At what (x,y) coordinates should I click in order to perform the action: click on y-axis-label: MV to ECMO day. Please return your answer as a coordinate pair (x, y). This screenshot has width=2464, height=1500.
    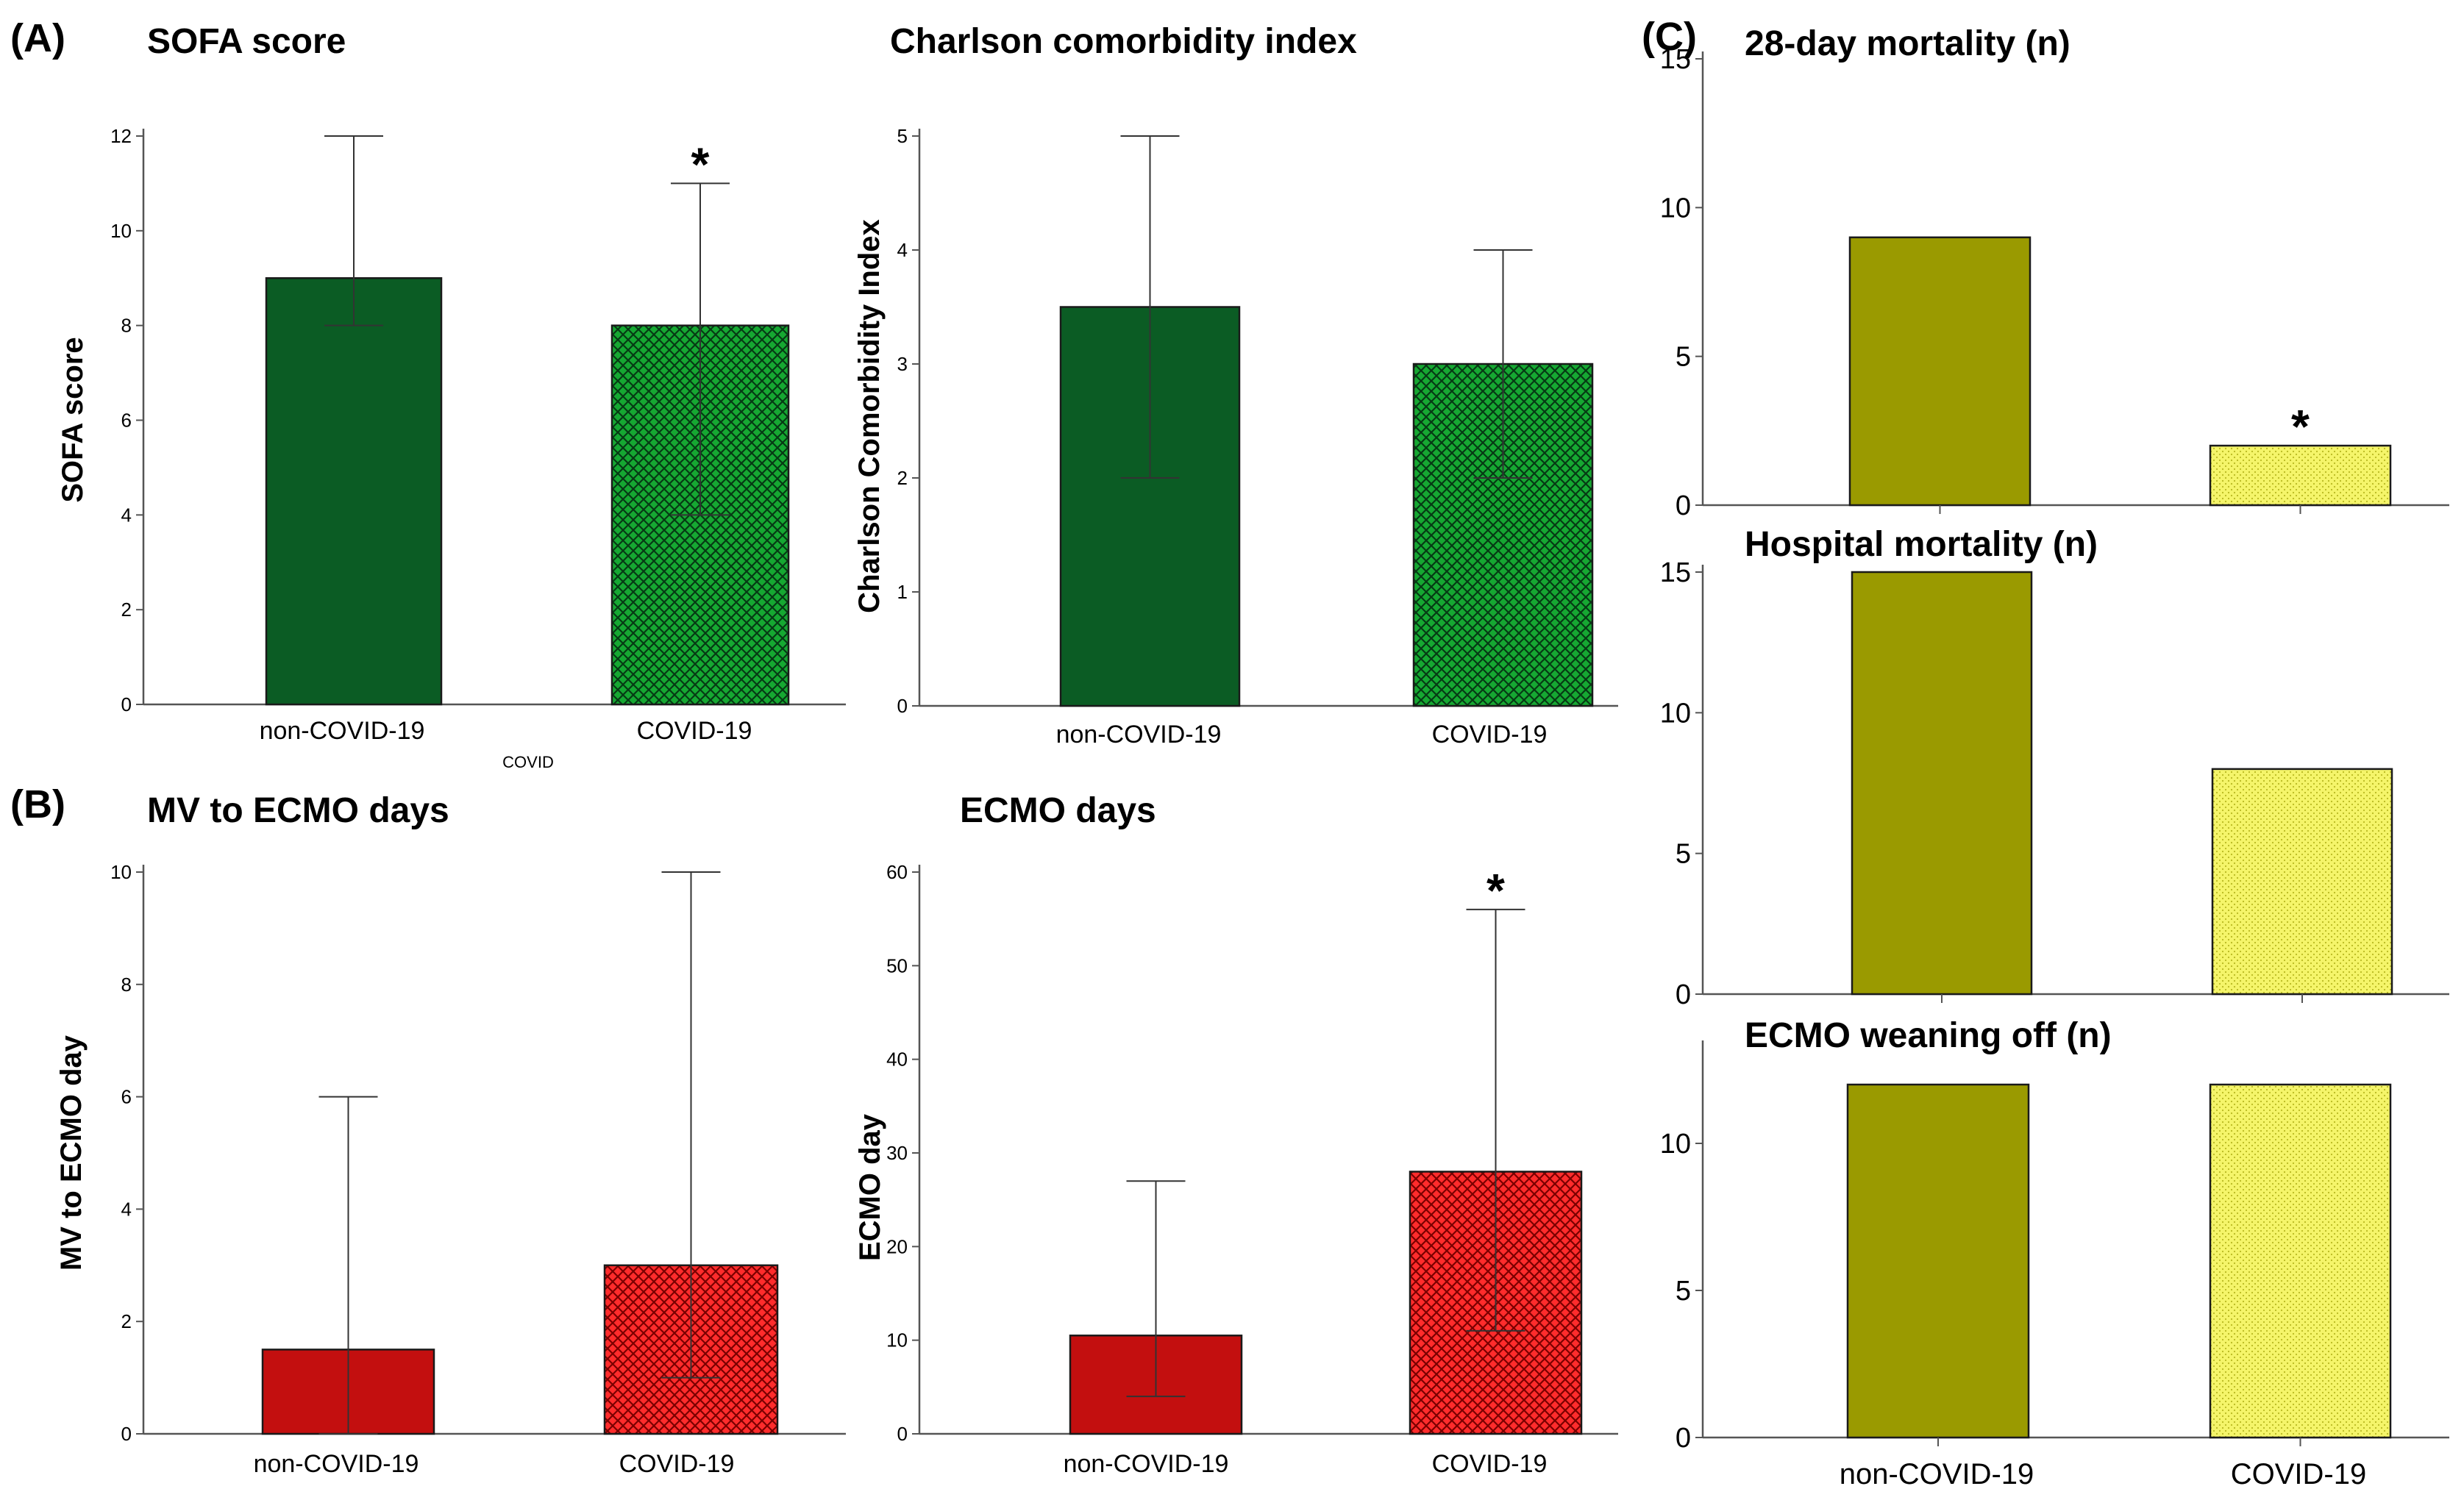
    Looking at the image, I should click on (71, 1153).